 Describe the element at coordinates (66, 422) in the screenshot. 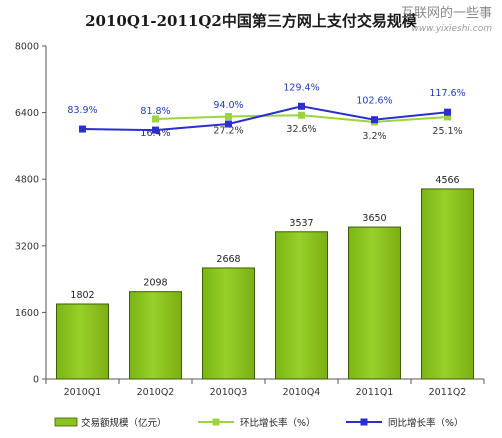

I see `legend-swatch-bar` at that location.